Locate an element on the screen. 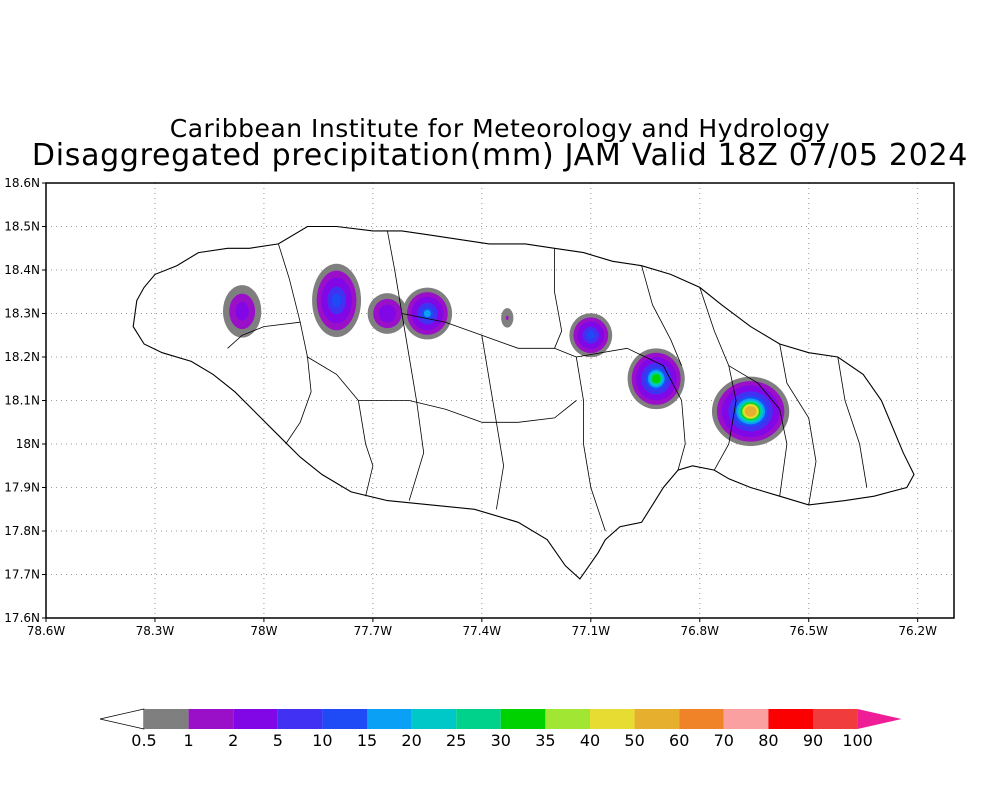 The width and height of the screenshot is (1000, 800). lon-tick-label: 78.6W is located at coordinates (46, 631).